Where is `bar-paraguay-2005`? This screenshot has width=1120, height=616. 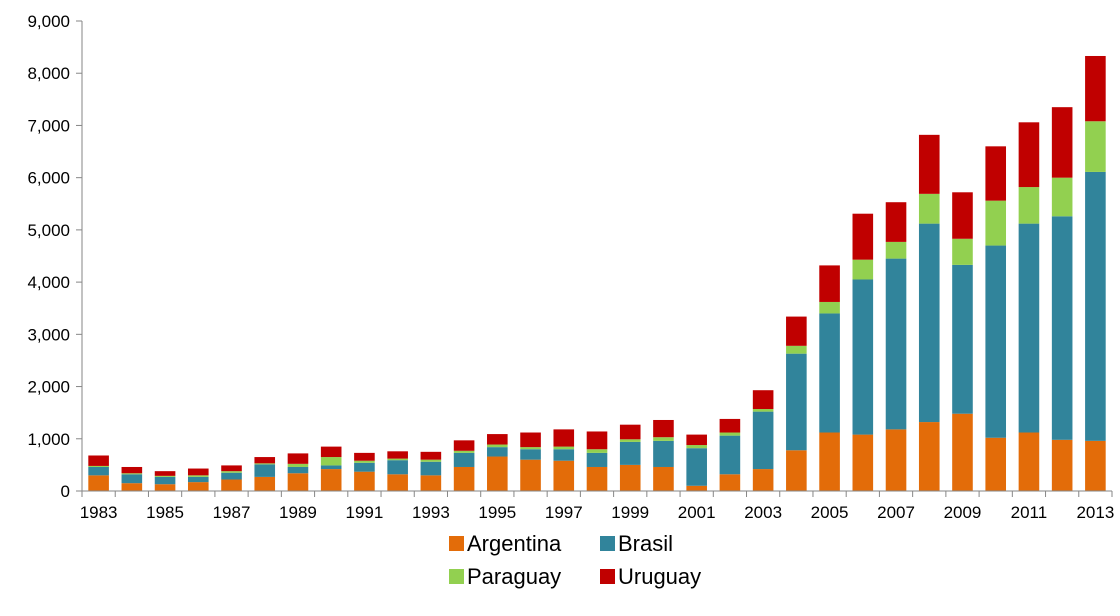 bar-paraguay-2005 is located at coordinates (829, 307).